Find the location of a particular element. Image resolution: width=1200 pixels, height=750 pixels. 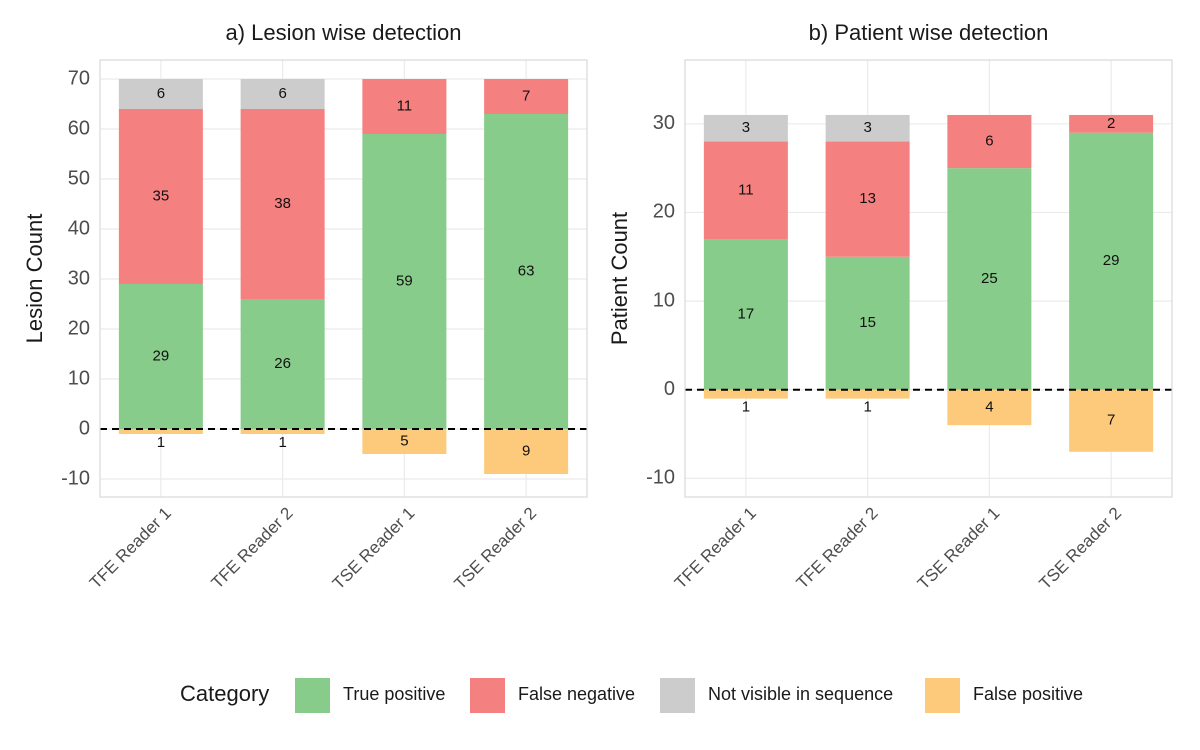

y-axis-title: Lesion Count is located at coordinates (34, 279).